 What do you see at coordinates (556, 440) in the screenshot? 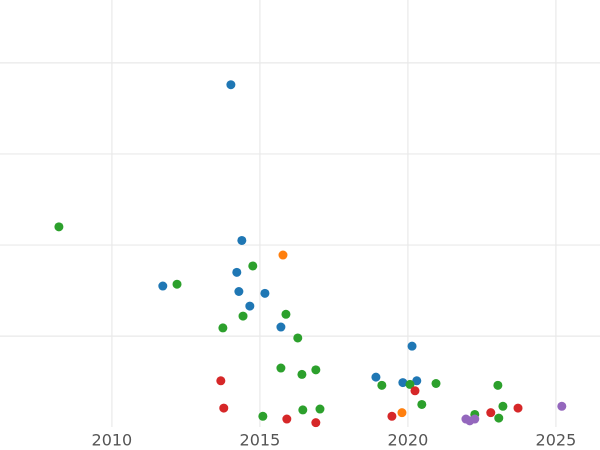
I see `x-tick-label: 2025` at bounding box center [556, 440].